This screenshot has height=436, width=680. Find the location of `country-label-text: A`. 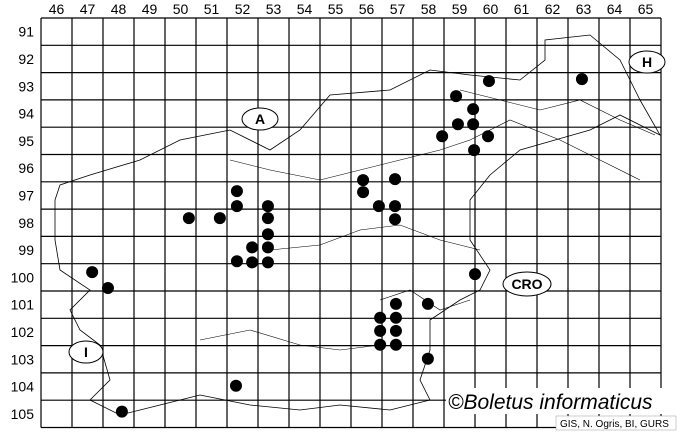

country-label-text: A is located at coordinates (260, 119).